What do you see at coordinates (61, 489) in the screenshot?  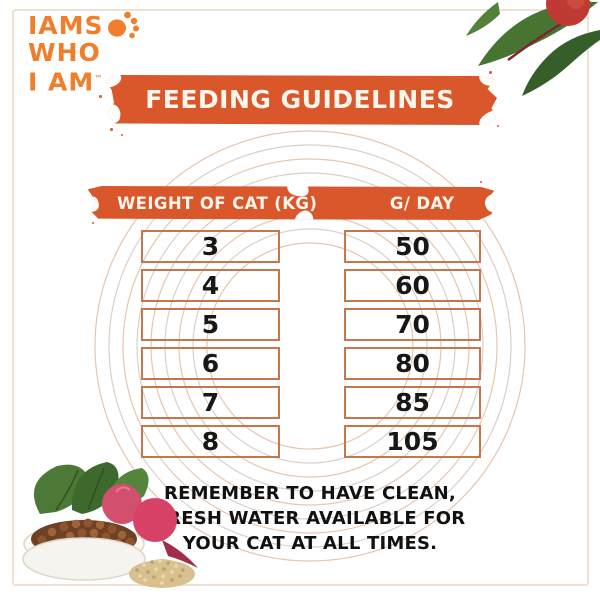 I see `beet-leaf` at bounding box center [61, 489].